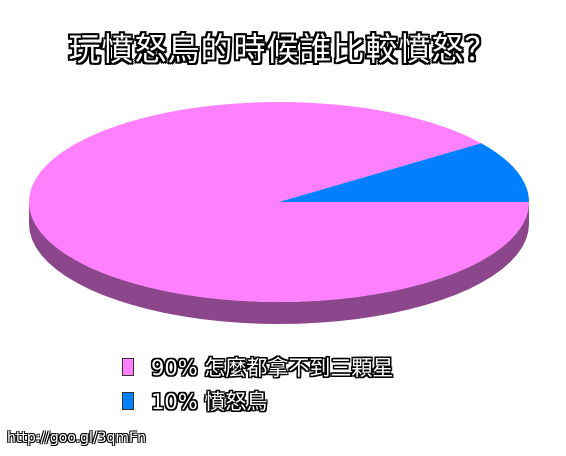 The width and height of the screenshot is (566, 456). What do you see at coordinates (272, 368) in the screenshot?
I see `legend-label-0: 90% 怎麼都拿不到三顆星` at bounding box center [272, 368].